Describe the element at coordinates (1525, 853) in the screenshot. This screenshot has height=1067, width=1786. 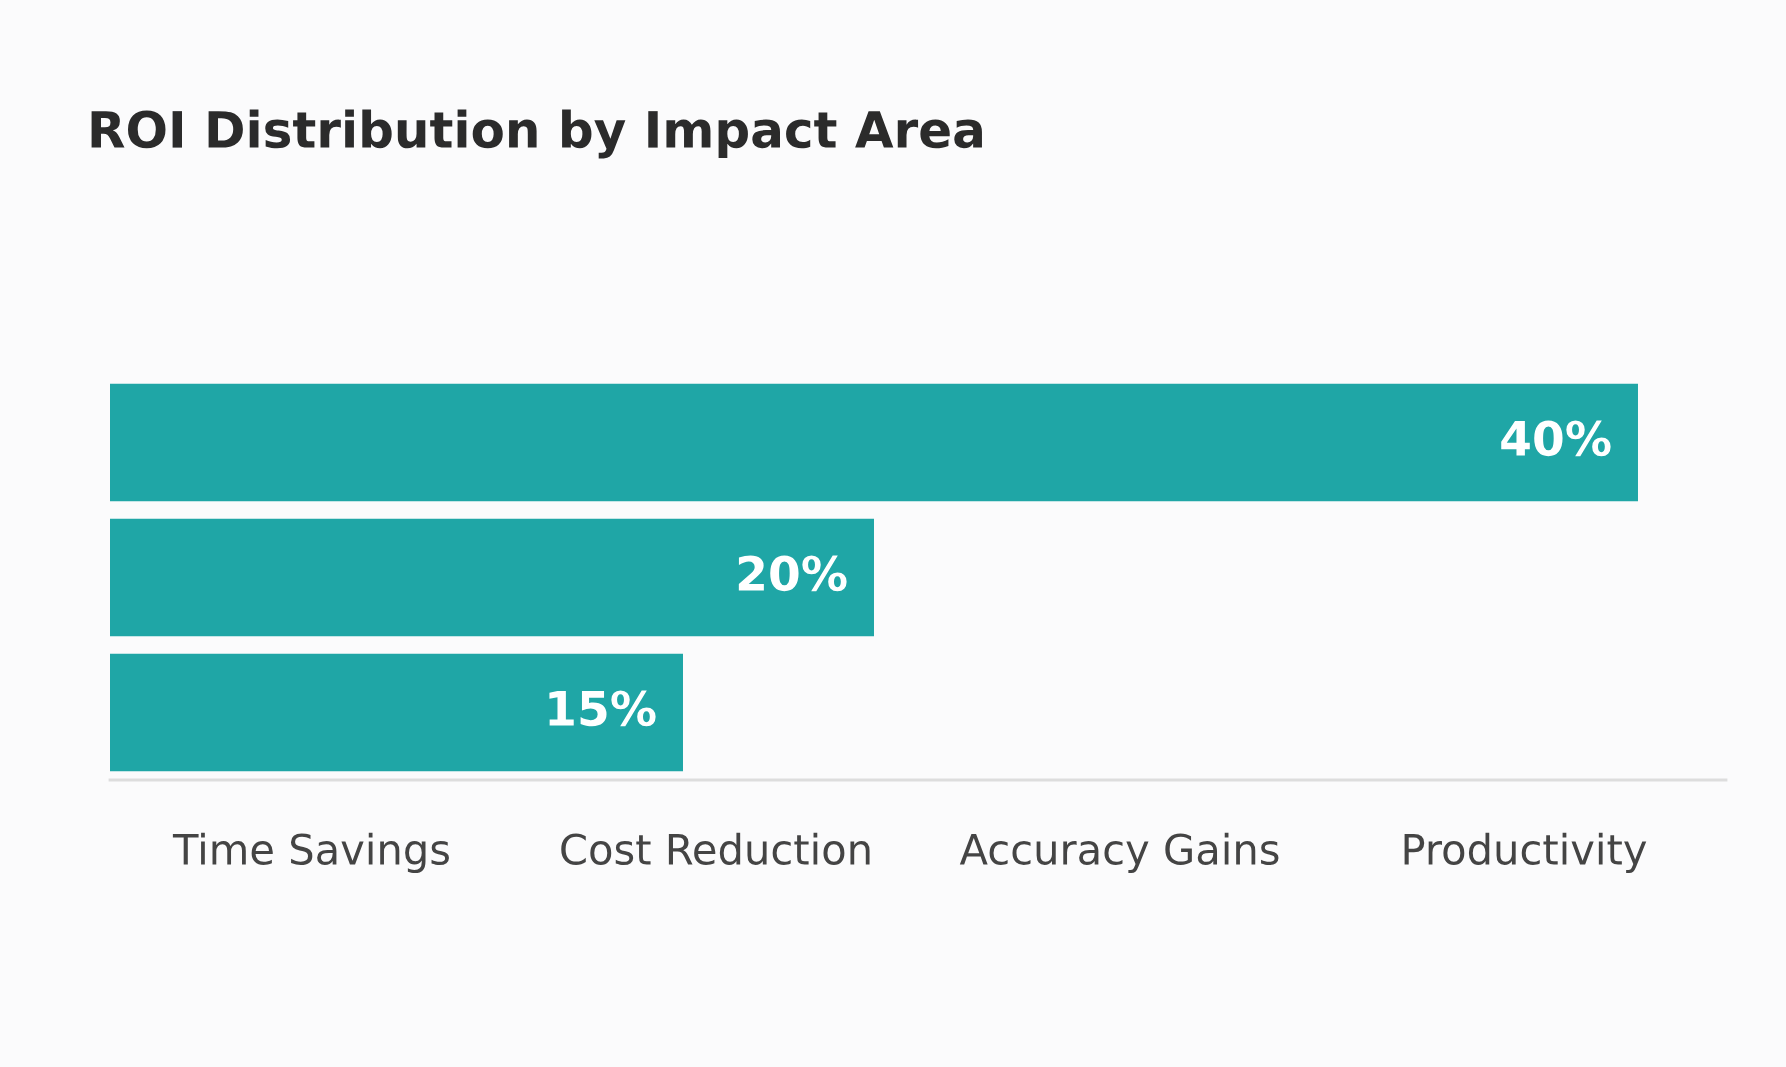
I see `text: Productivity` at that location.